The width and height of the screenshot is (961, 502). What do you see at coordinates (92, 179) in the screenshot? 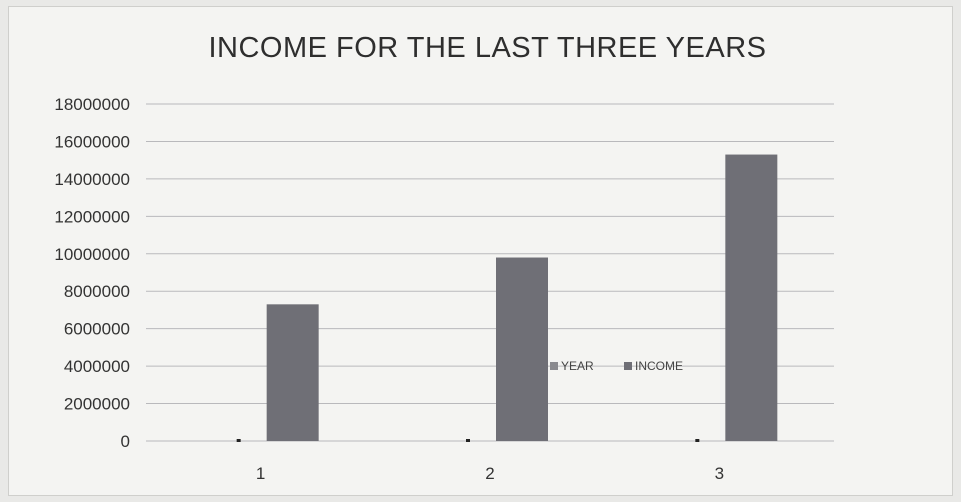
I see `y-tick-label: 14000000` at bounding box center [92, 179].